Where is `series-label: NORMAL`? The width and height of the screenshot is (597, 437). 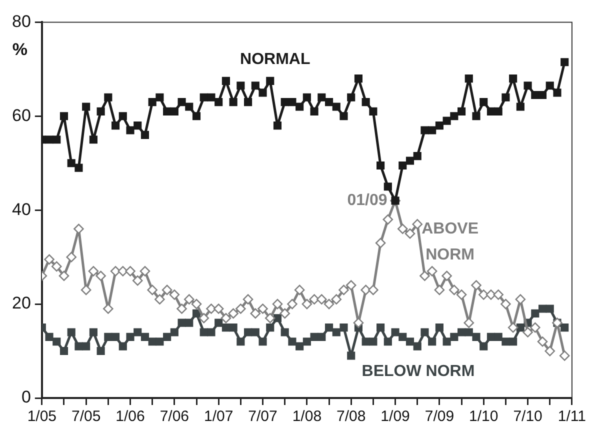
series-label: NORMAL is located at coordinates (275, 59).